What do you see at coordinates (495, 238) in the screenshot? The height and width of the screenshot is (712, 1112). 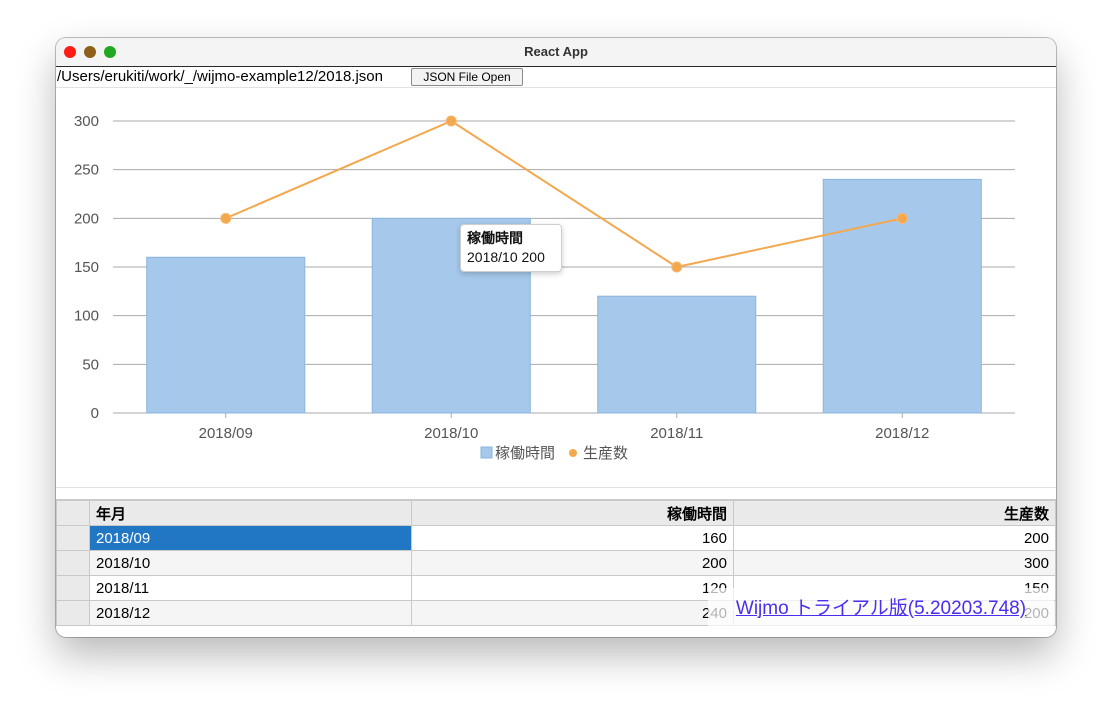 I see `tooltip-title: 稼働時間` at bounding box center [495, 238].